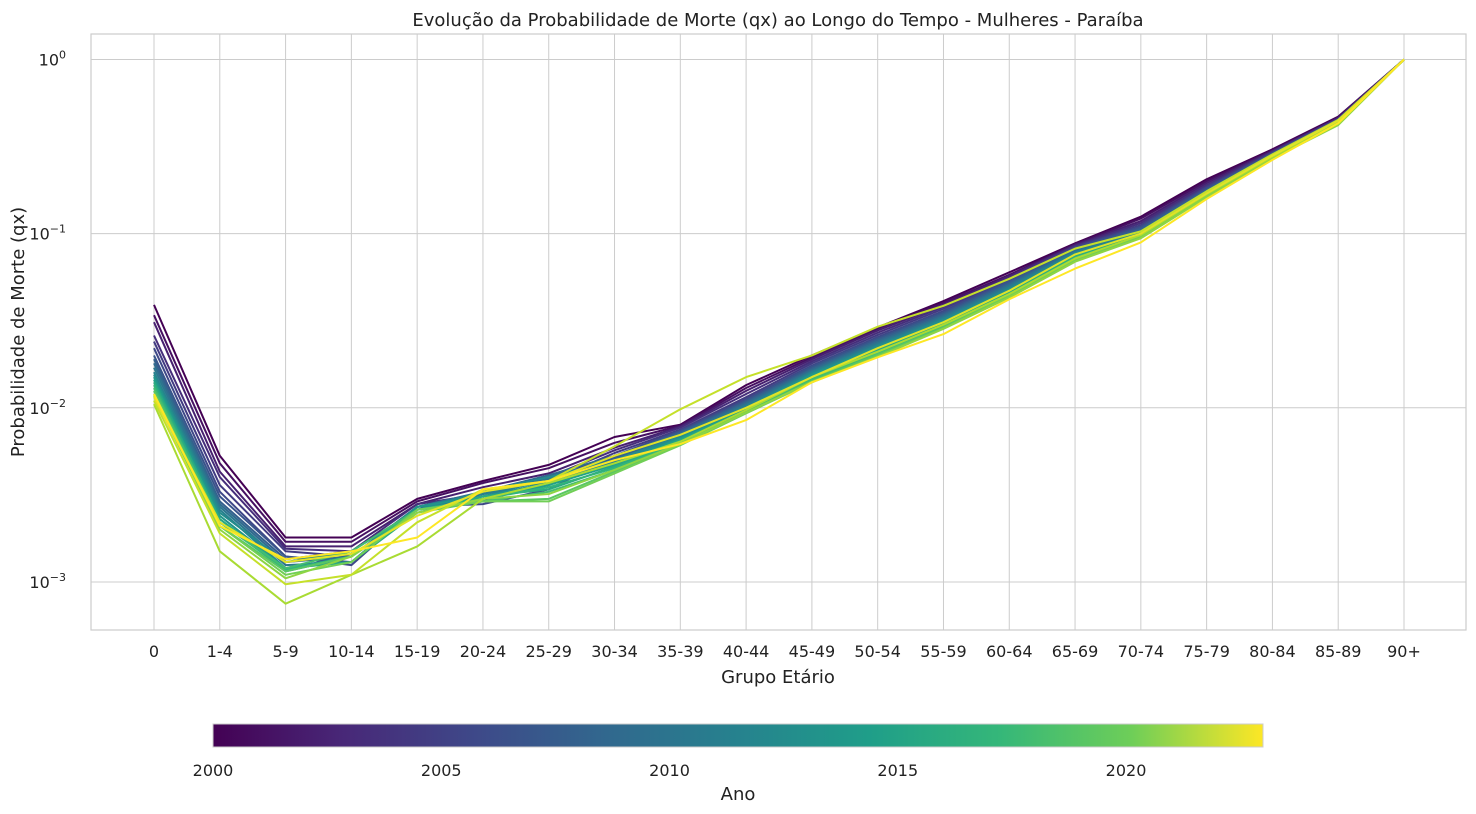 This screenshot has width=1476, height=814. Describe the element at coordinates (47, 581) in the screenshot. I see `y-tick-label: 10⁻³` at that location.